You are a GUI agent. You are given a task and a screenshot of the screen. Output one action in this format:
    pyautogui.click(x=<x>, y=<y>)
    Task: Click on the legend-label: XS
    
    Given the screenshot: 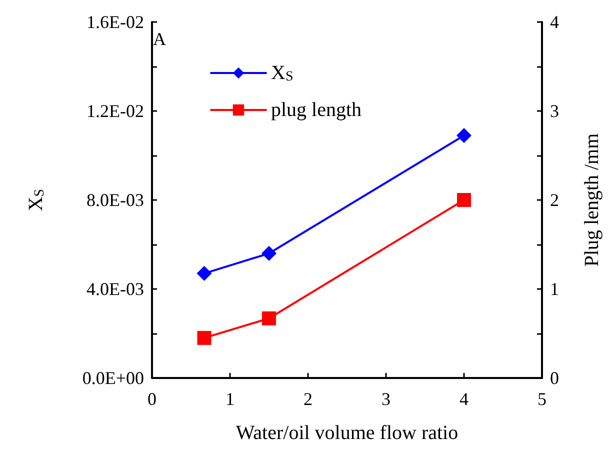 What is the action you would take?
    pyautogui.click(x=282, y=73)
    